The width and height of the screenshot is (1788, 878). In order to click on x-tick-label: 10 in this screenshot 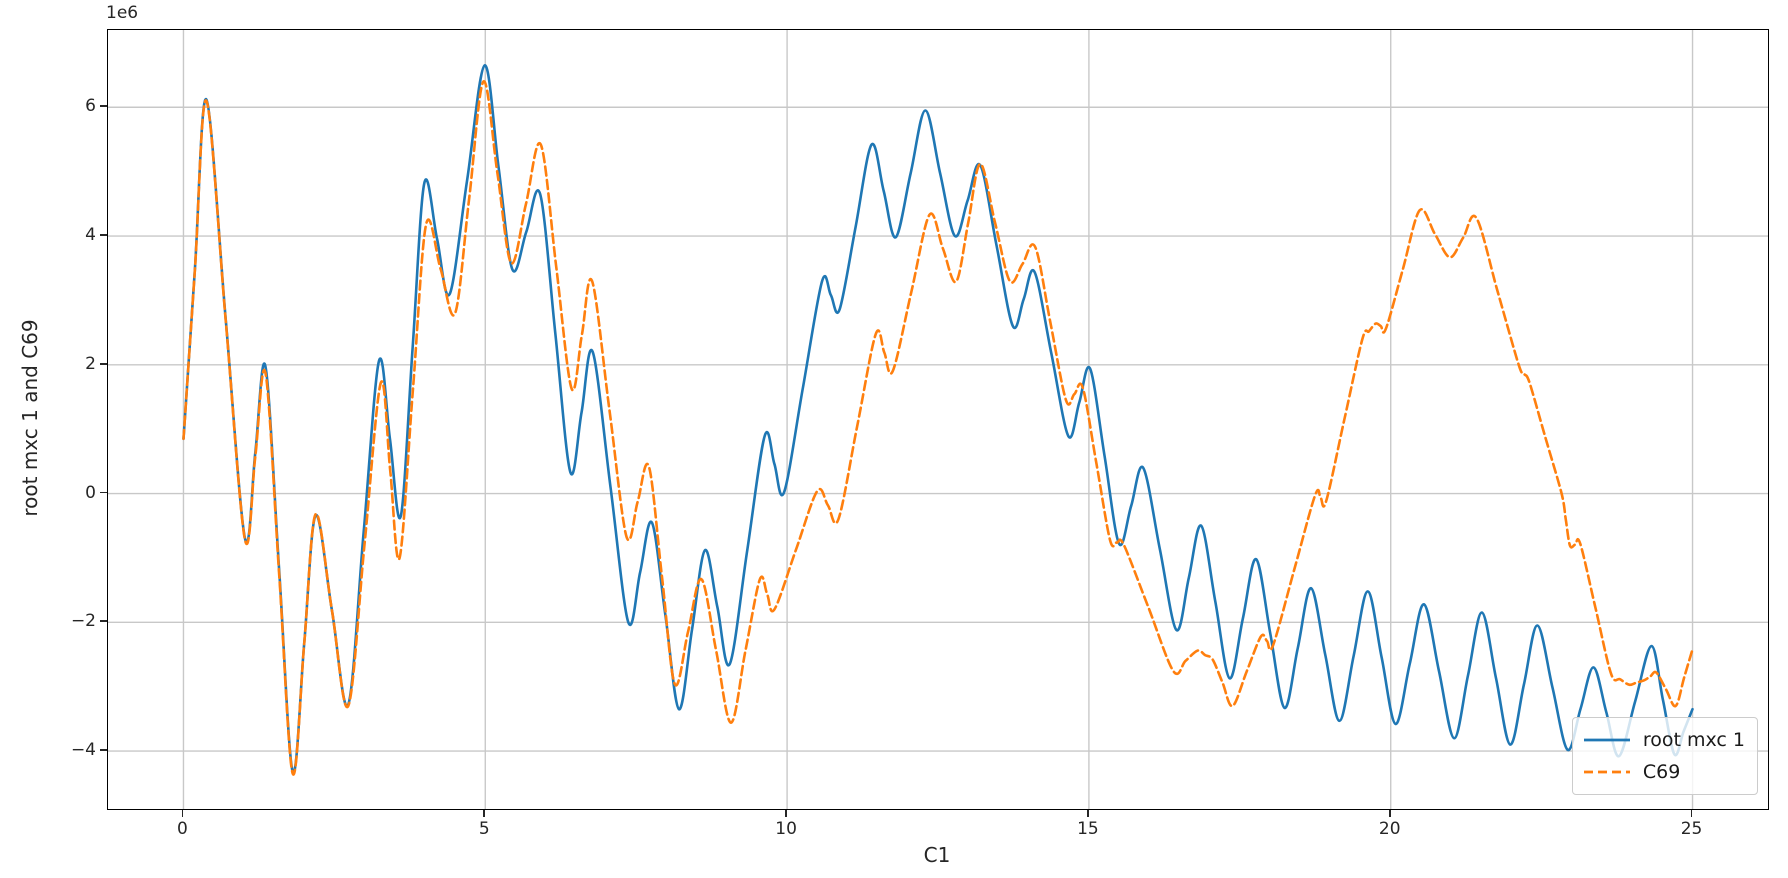, I will do `click(786, 829)`.